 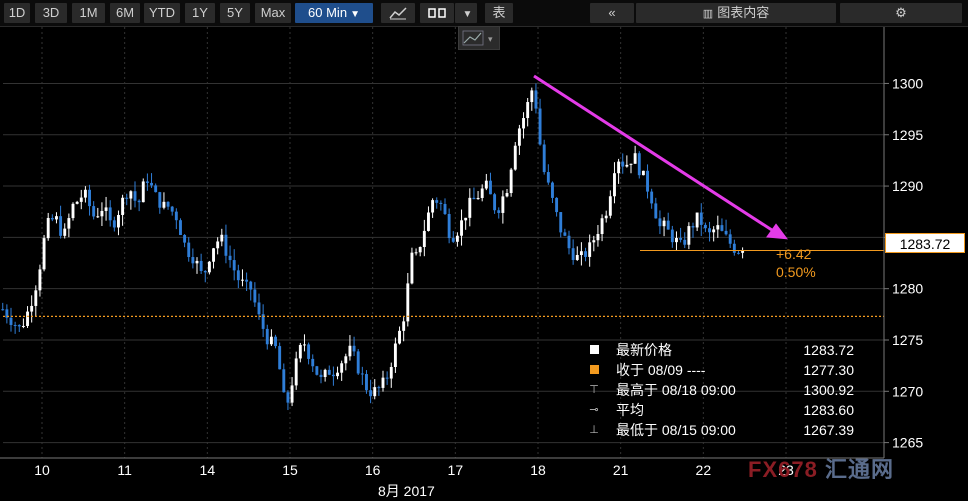 What do you see at coordinates (786, 470) in the screenshot?
I see `x-tick-label: 23` at bounding box center [786, 470].